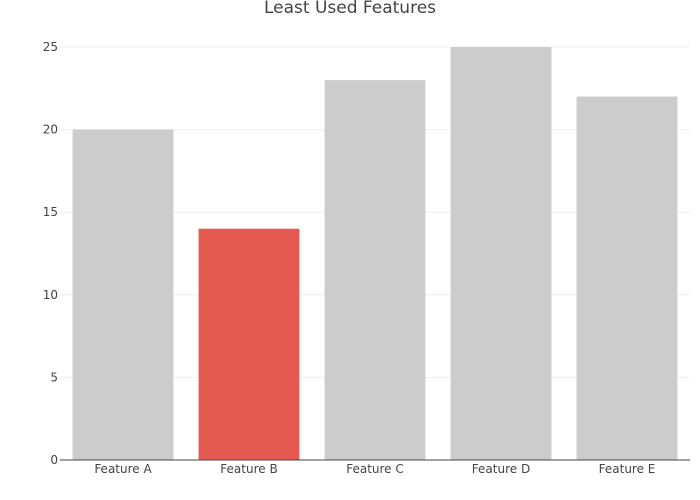 This screenshot has width=700, height=500. Describe the element at coordinates (350, 9) in the screenshot. I see `chart-title: Least Used Features` at that location.